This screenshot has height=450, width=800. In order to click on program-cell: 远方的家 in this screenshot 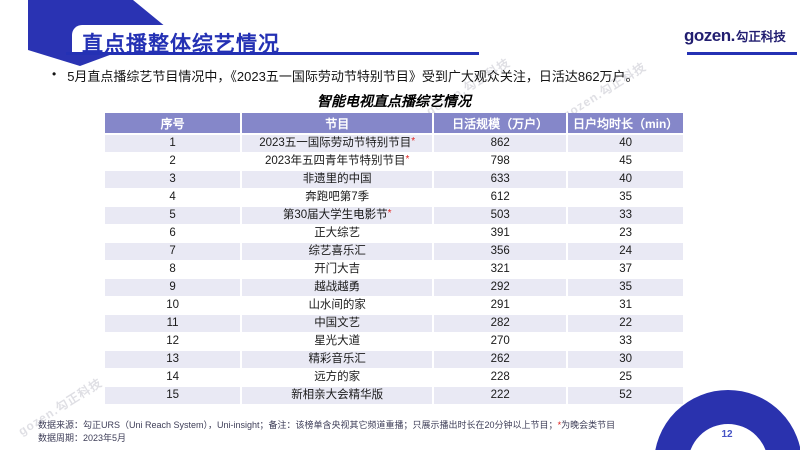, I will do `click(336, 378)`.